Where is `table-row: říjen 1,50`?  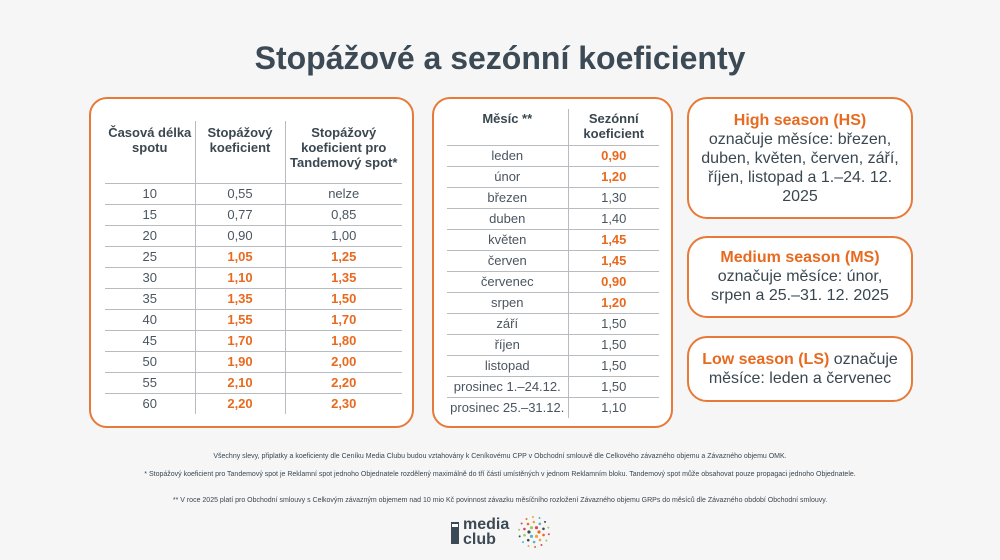 table-row: říjen 1,50 is located at coordinates (553, 344).